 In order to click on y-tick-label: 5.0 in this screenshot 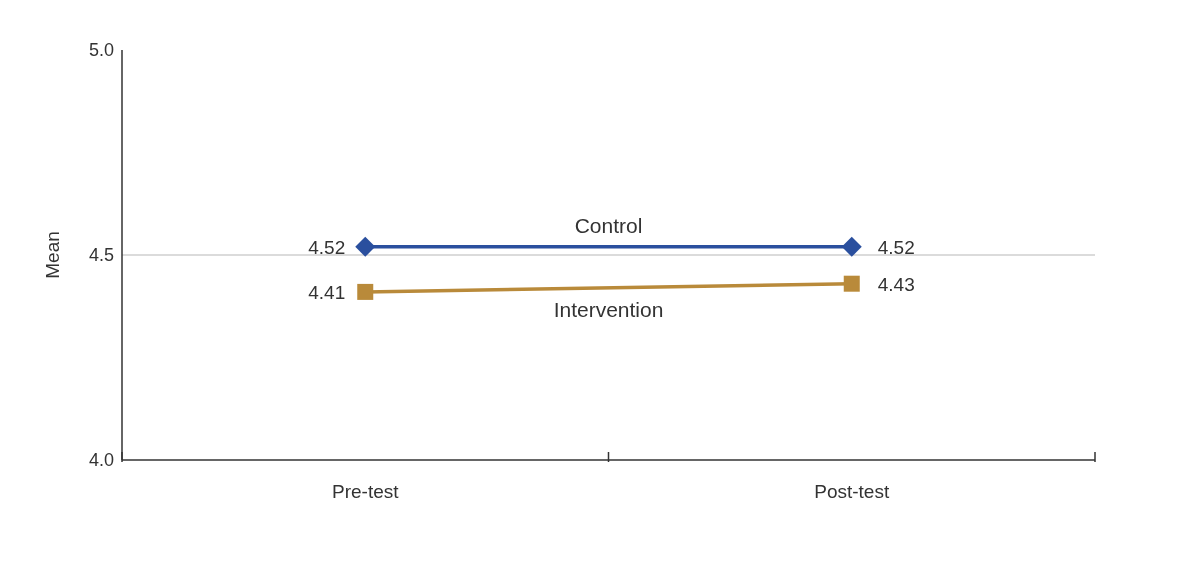, I will do `click(101, 50)`.